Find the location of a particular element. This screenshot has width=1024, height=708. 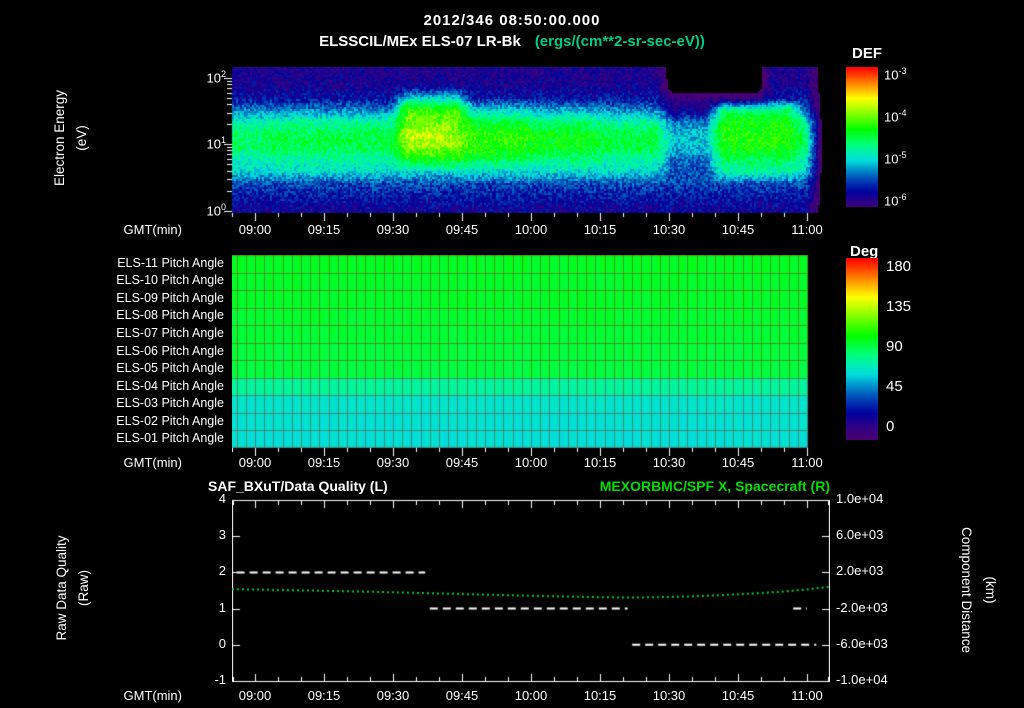

raw-quality-tick-label: 1 is located at coordinates (222, 607).